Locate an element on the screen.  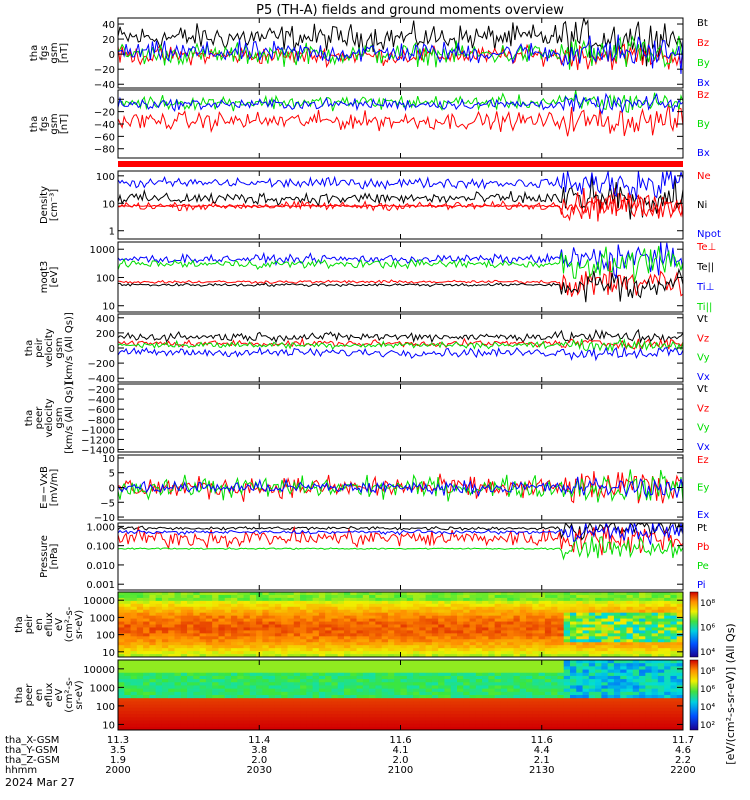
x-tick-label: 11.6 is located at coordinates (542, 740).